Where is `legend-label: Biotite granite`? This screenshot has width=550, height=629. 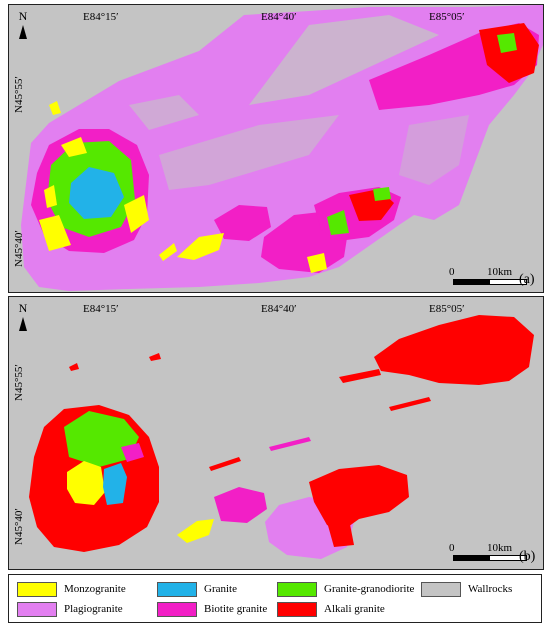 legend-label: Biotite granite is located at coordinates (236, 609).